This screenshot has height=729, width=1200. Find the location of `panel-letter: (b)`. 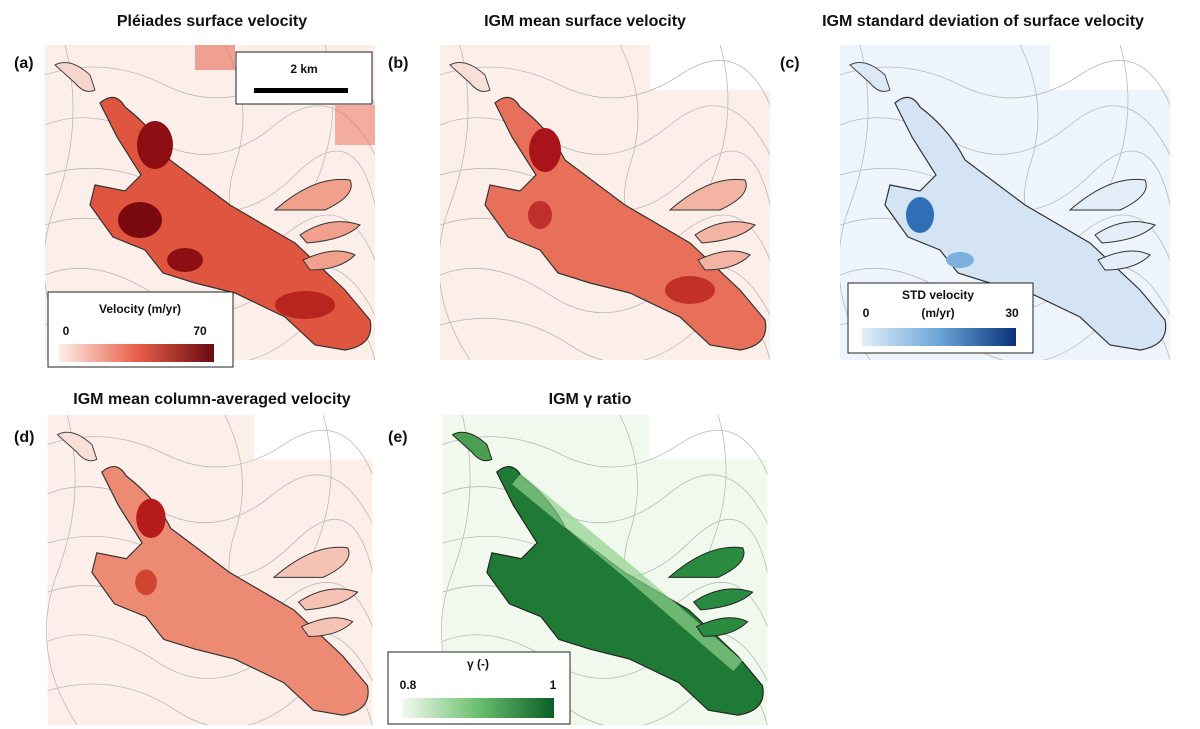

panel-letter: (b) is located at coordinates (398, 63).